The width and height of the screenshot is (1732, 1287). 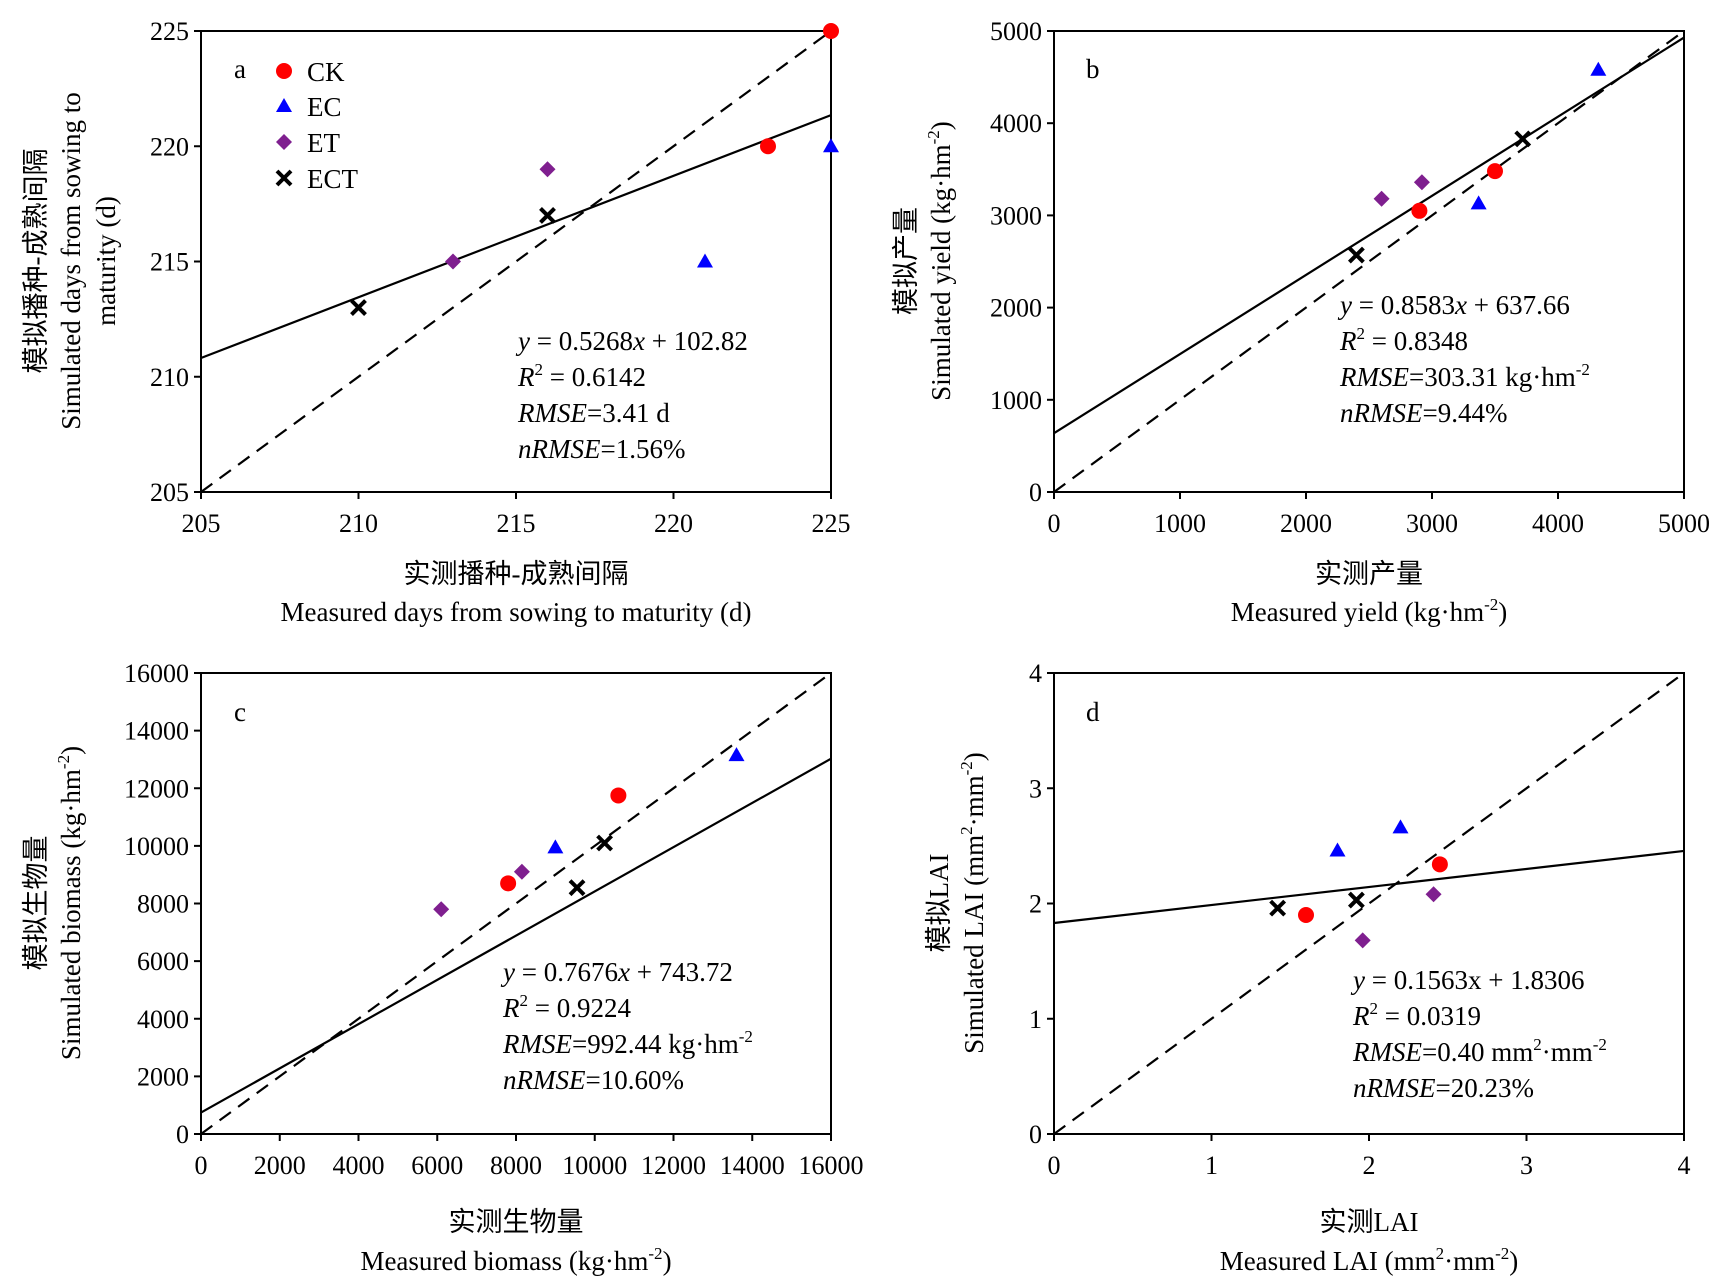 What do you see at coordinates (594, 1165) in the screenshot?
I see `x-tick-label: 10000` at bounding box center [594, 1165].